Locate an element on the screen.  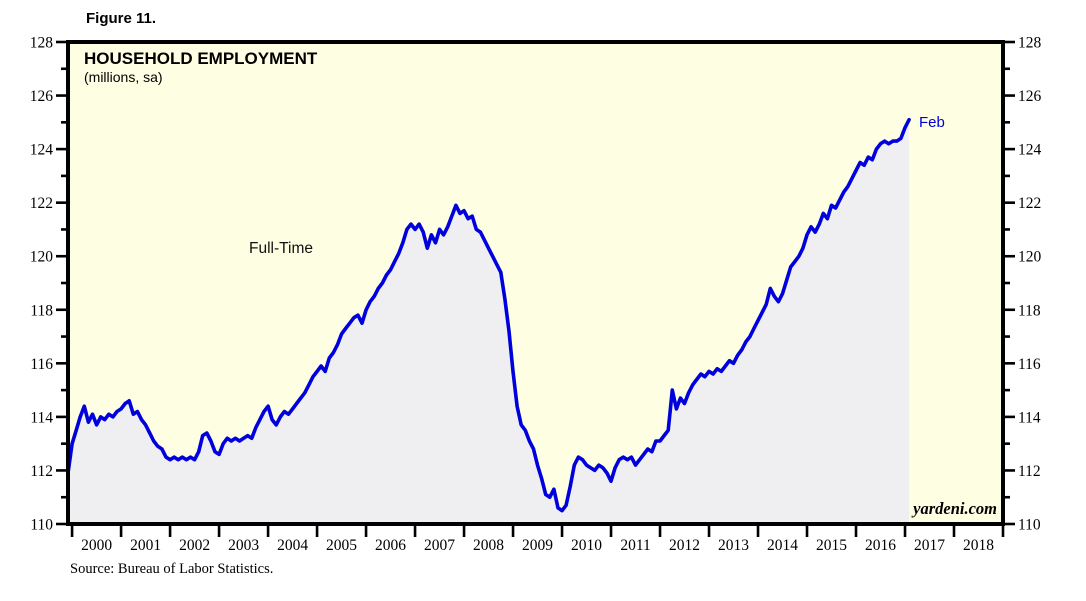
axis-tick-label: 2010 is located at coordinates (586, 545).